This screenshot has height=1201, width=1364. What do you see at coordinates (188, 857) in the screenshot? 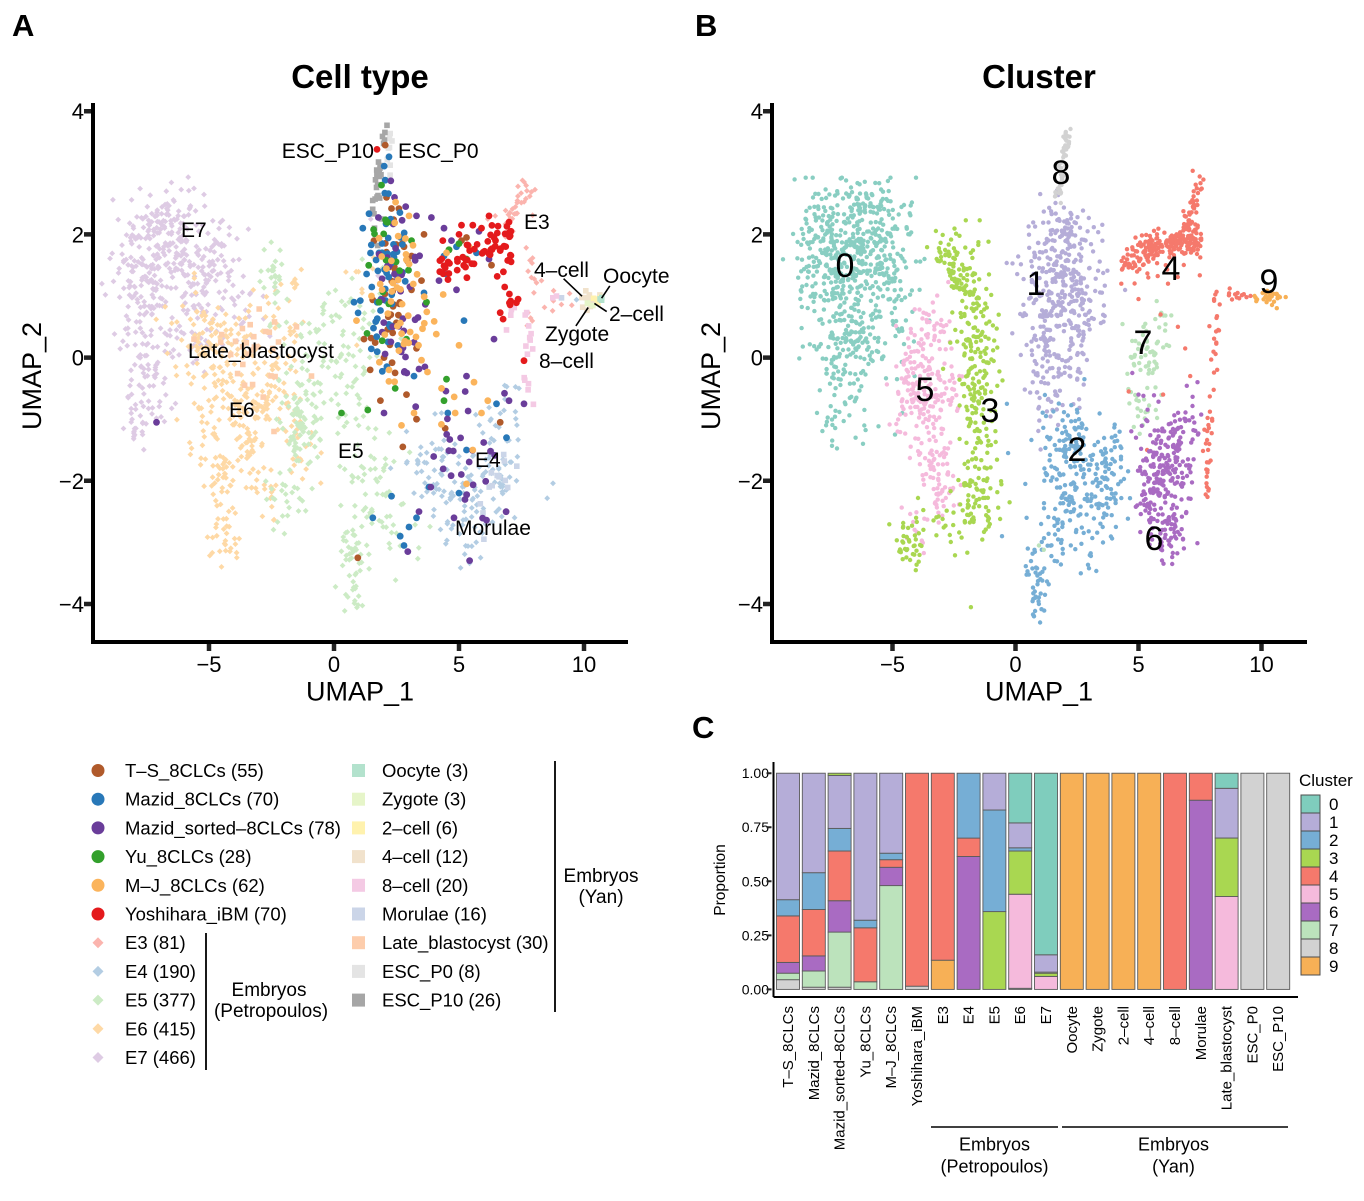
I see `svg-text: Yu_8CLCs (28)` at bounding box center [188, 857].